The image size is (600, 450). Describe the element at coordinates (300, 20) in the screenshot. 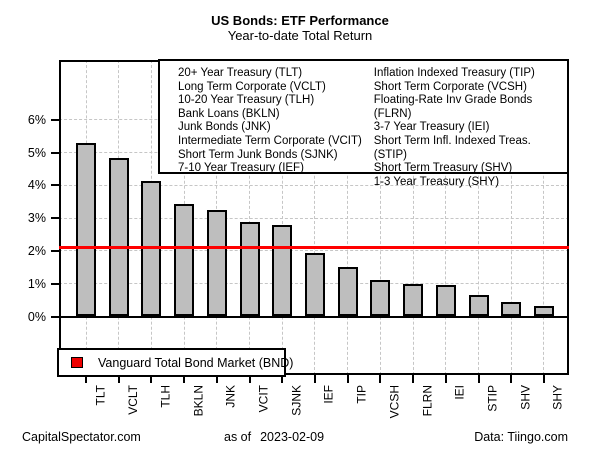

I see `chart-title: US Bonds: ETF Performance` at that location.